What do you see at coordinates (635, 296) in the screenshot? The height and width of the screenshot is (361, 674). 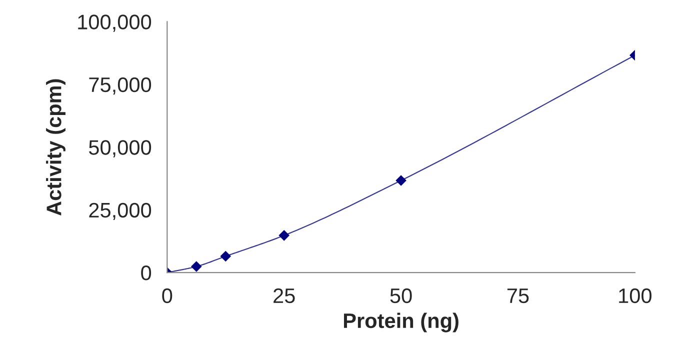 I see `x-tick-label: 100` at bounding box center [635, 296].